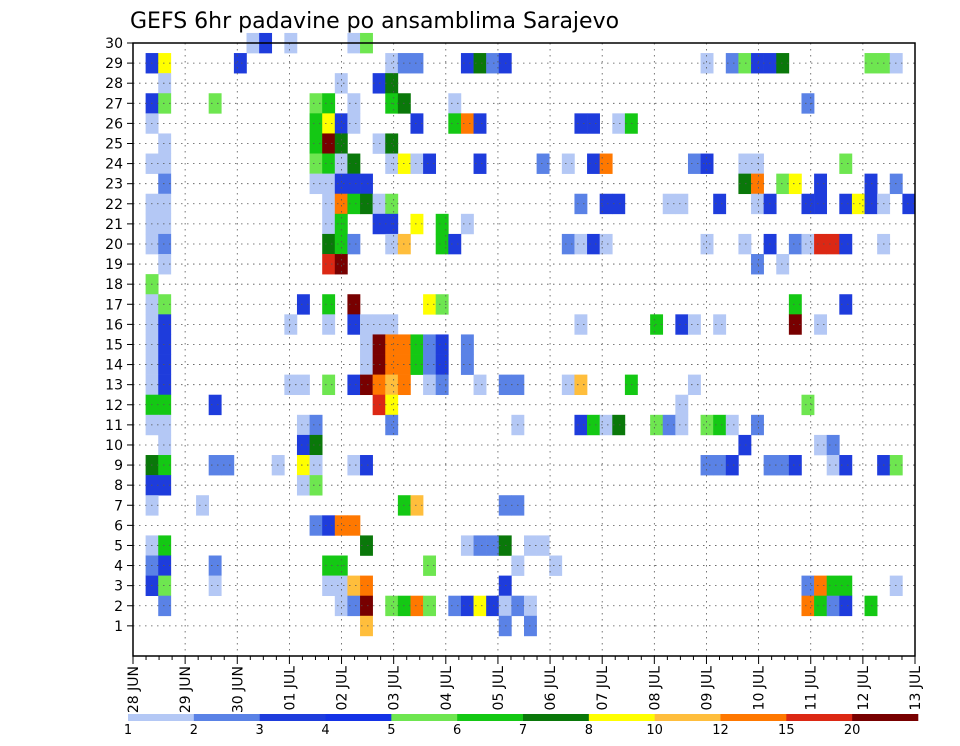 This screenshot has width=960, height=746. What do you see at coordinates (118, 546) in the screenshot?
I see `y-tick-label: 5` at bounding box center [118, 546].